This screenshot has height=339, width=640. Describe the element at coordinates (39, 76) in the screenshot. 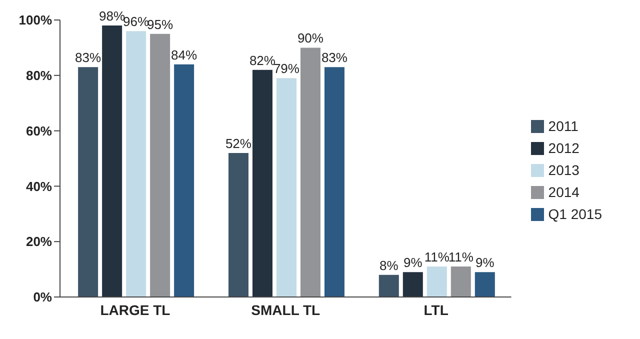

I see `y-tick-label: 80%` at that location.